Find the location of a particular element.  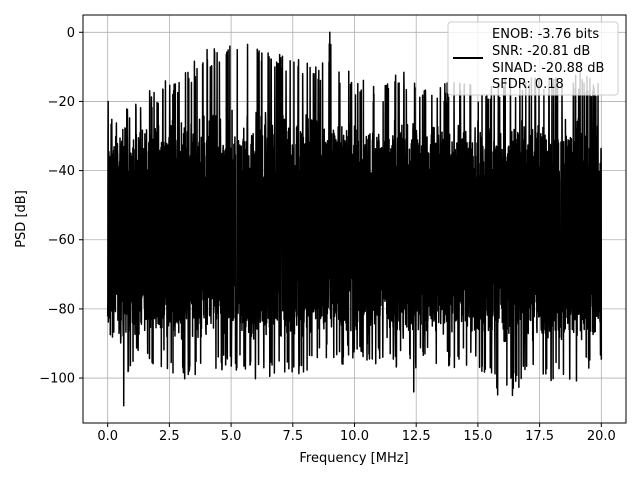

y-tick-label: −20 is located at coordinates (61, 102).